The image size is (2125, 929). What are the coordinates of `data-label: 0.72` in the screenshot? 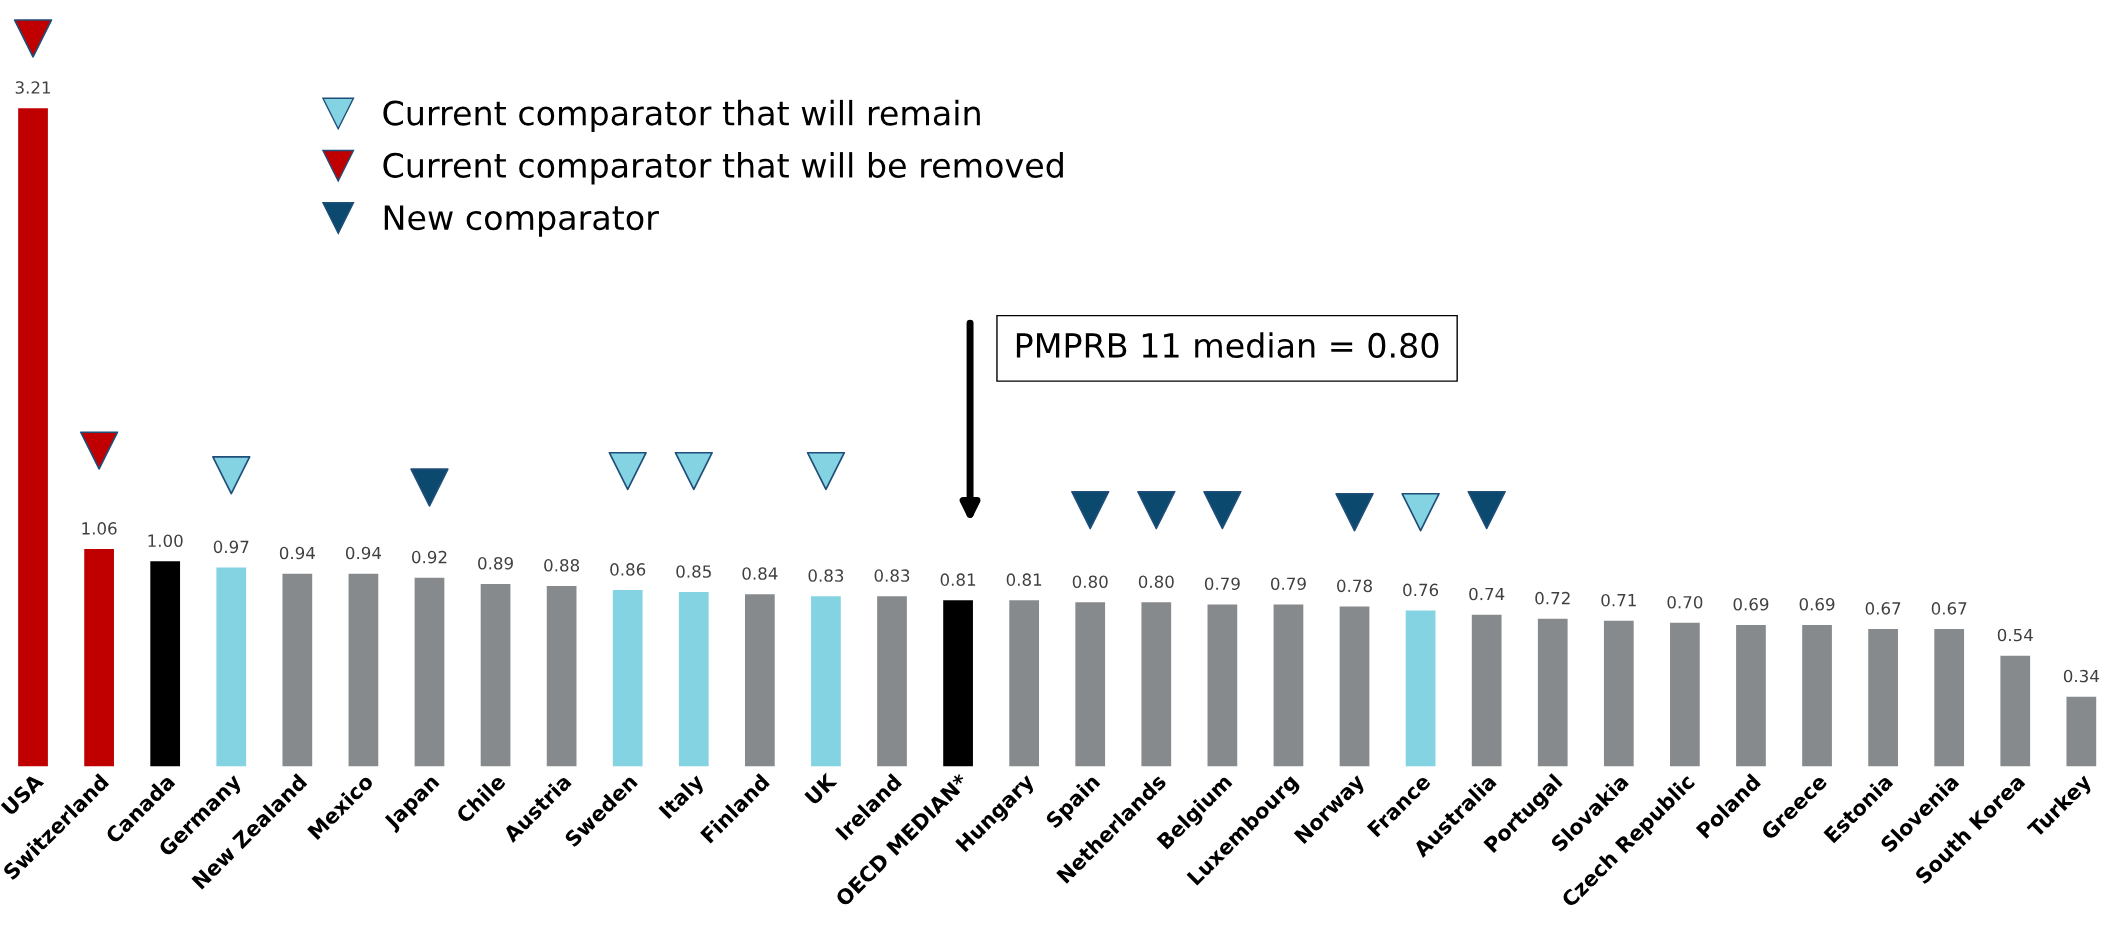 It's located at (1552, 598).